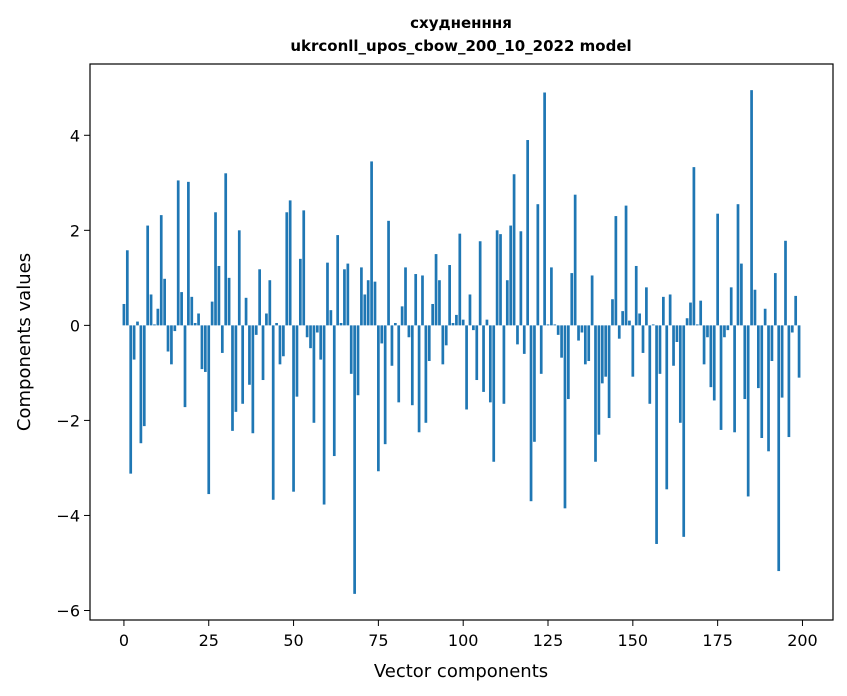 The width and height of the screenshot is (847, 696). Describe the element at coordinates (68, 420) in the screenshot. I see `y-tick-label-2: −2` at that location.